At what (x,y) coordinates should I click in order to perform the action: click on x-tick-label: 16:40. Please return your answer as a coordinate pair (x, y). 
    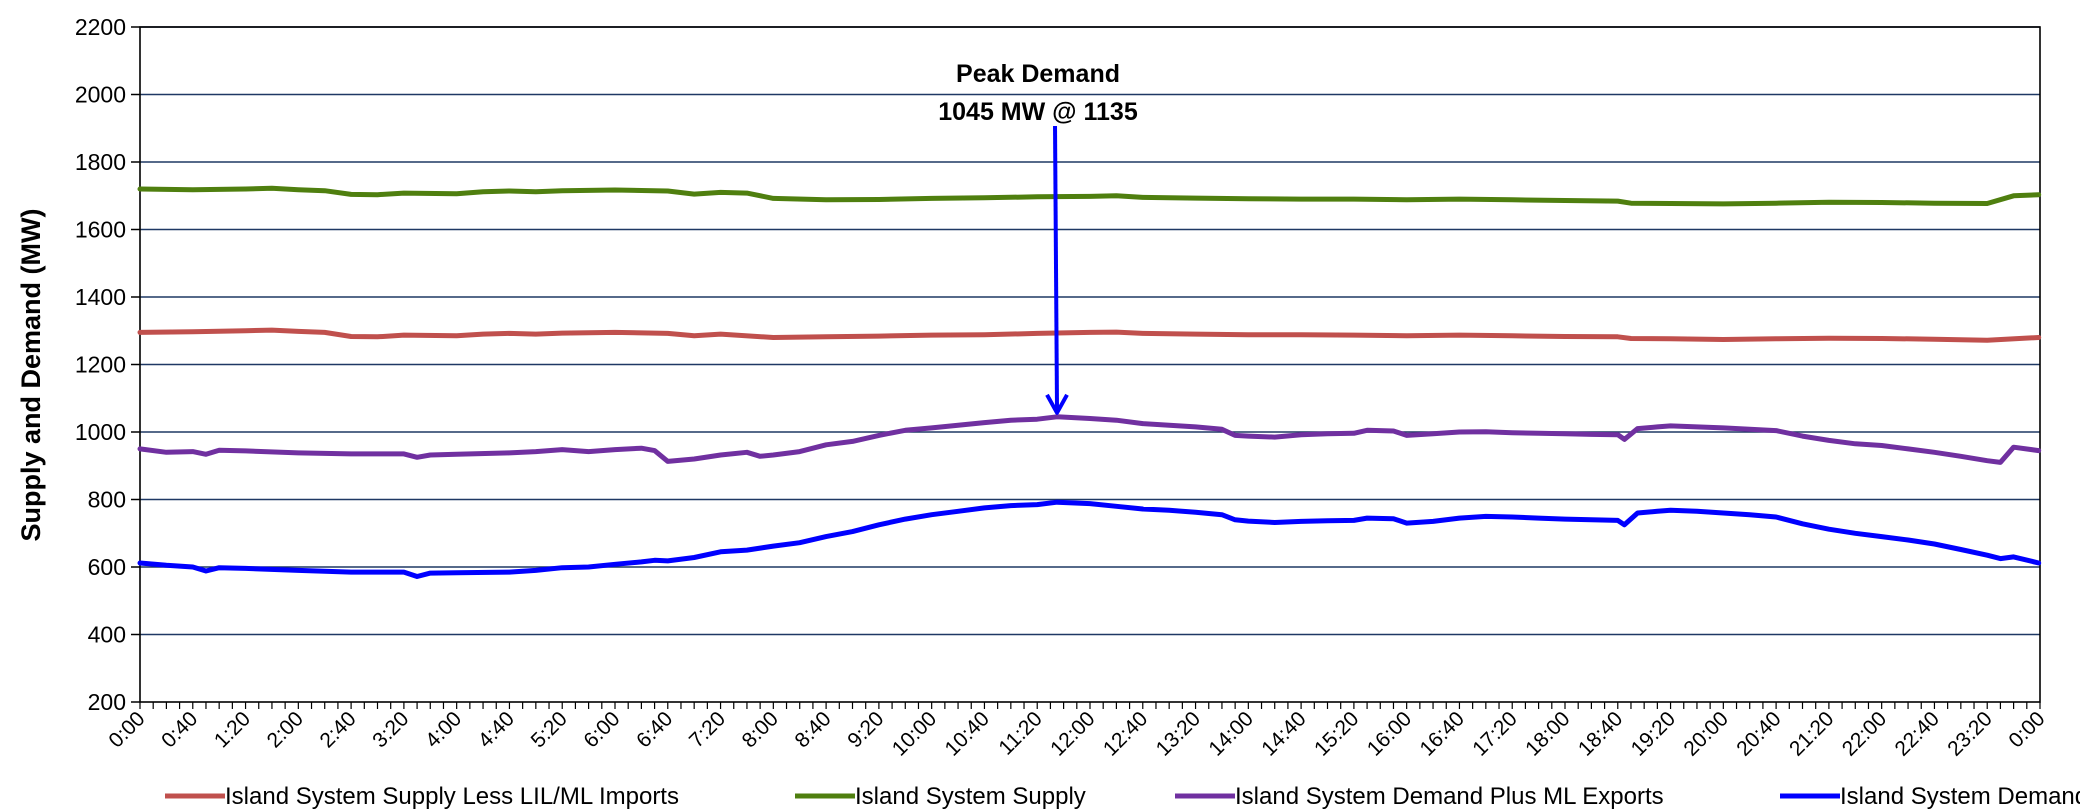
    Looking at the image, I should click on (1442, 733).